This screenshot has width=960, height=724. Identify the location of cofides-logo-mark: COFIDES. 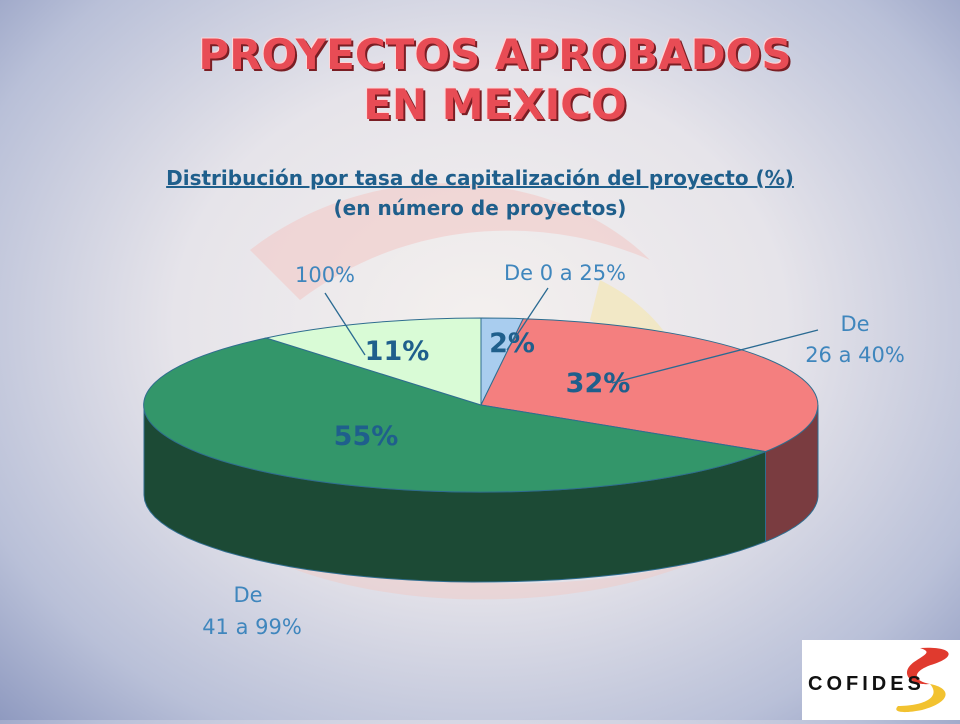
(878, 680).